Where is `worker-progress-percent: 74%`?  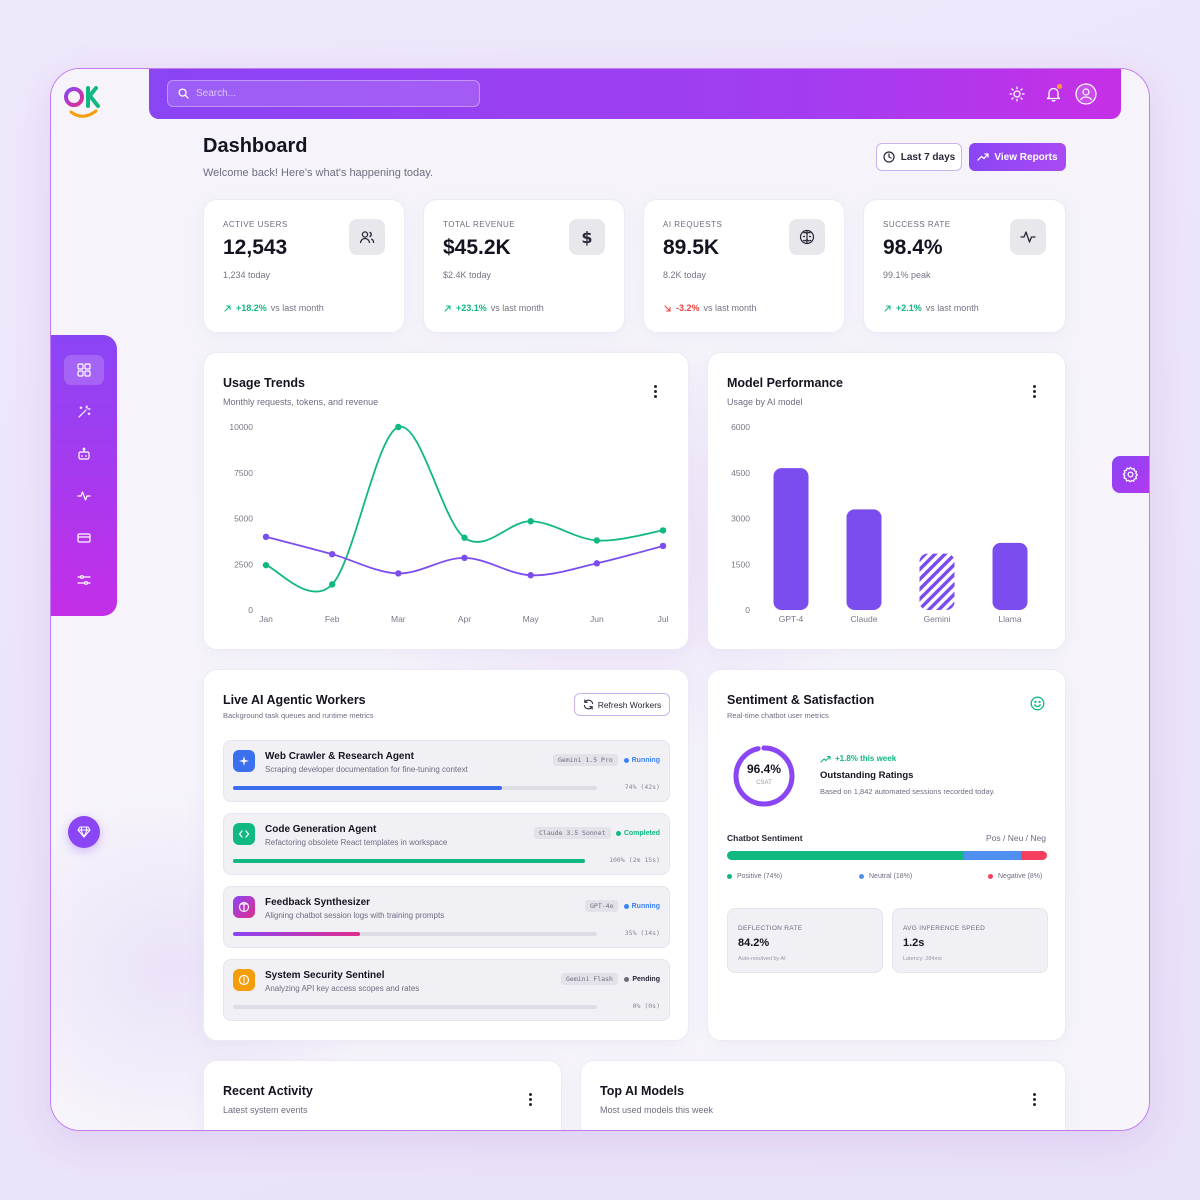
worker-progress-percent: 74% is located at coordinates (630, 787).